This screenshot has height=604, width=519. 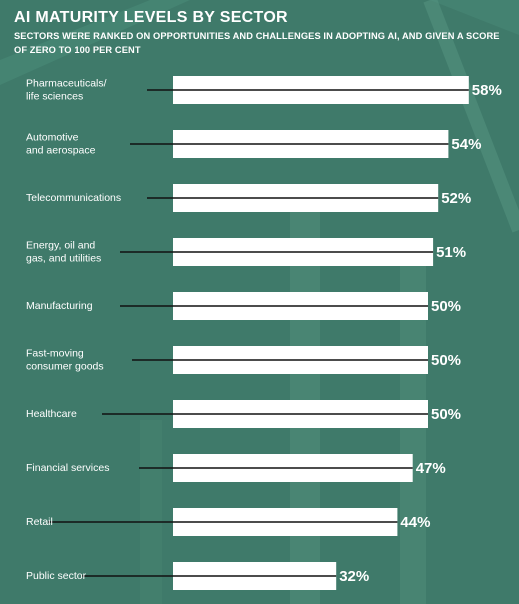 I want to click on value-label-5: 50%, so click(x=446, y=360).